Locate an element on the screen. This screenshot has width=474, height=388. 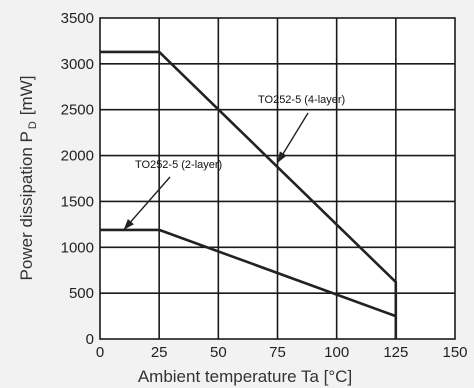
y-axis-title-main: Power dissipation P is located at coordinates (26, 205).